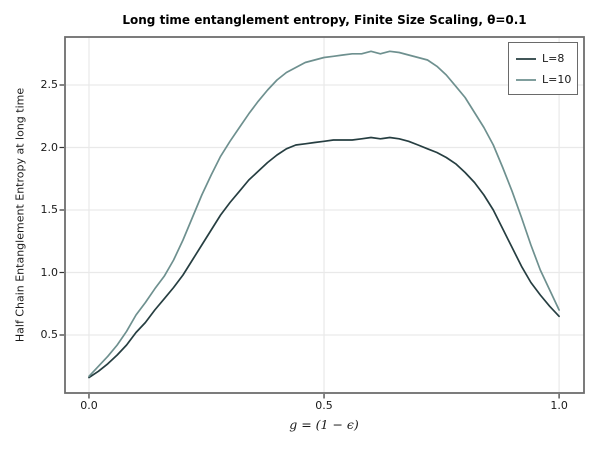  Describe the element at coordinates (49, 272) in the screenshot. I see `y-tick-label: 1.0` at that location.